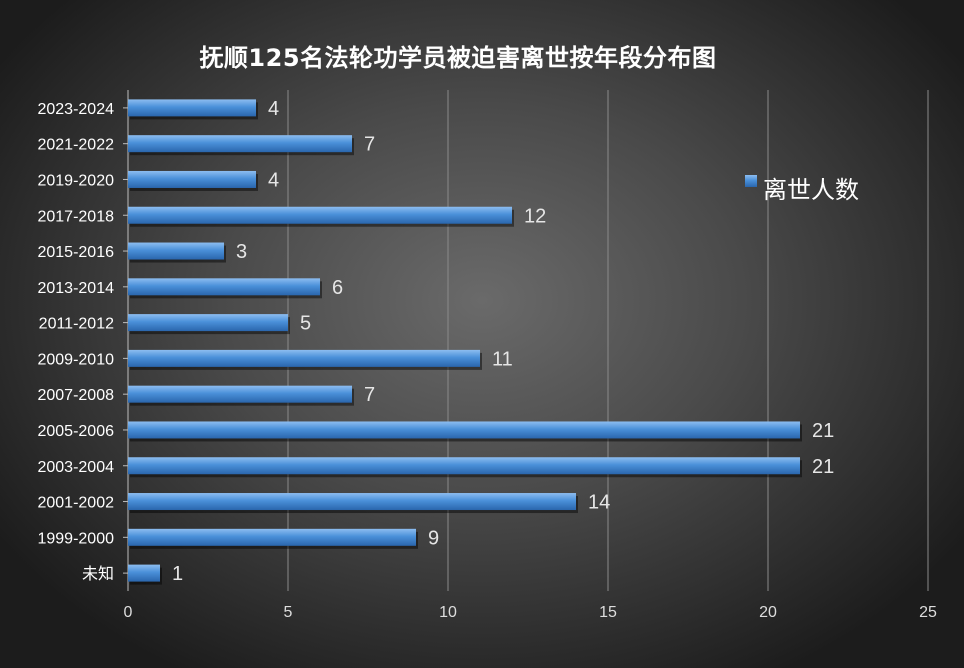 Image resolution: width=964 pixels, height=668 pixels. What do you see at coordinates (599, 503) in the screenshot?
I see `data-label: 14` at bounding box center [599, 503].